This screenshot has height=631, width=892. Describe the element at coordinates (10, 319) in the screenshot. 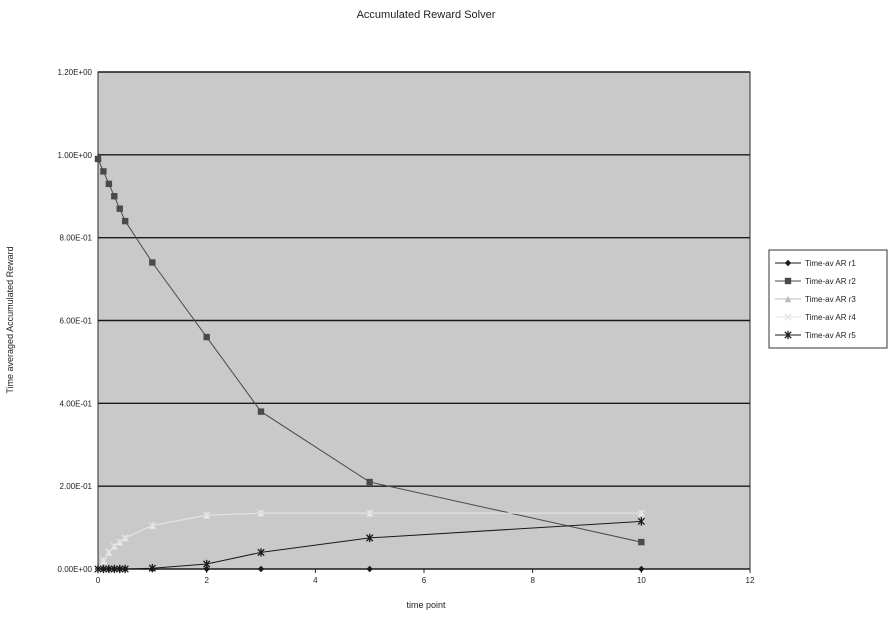

I see `y-axis-label: Time averaged Accumulated Reward` at that location.